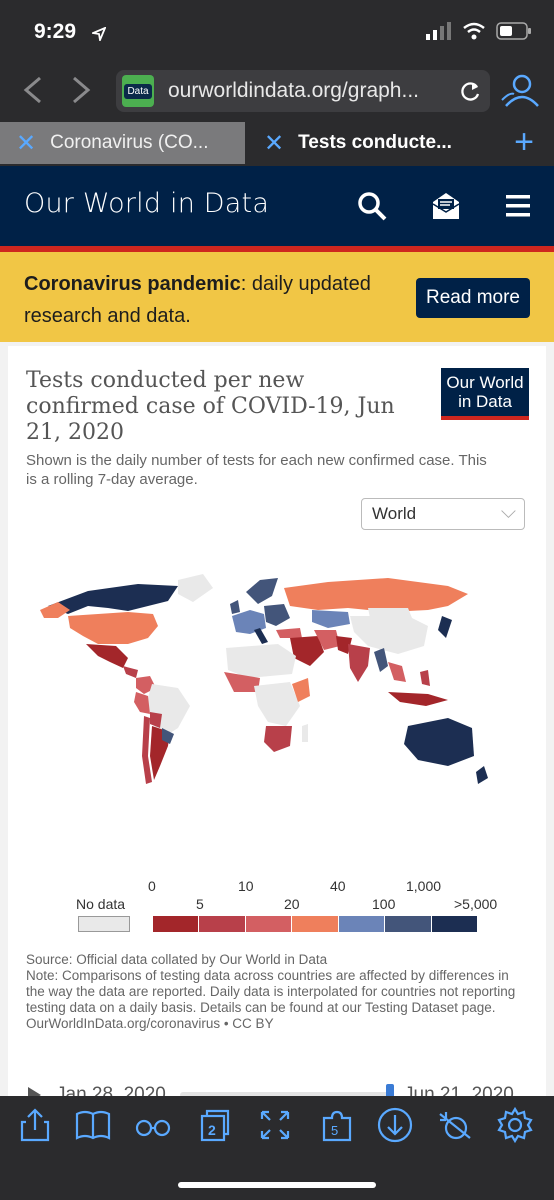  Describe the element at coordinates (277, 31) in the screenshot. I see `status-bar: 9:29` at that location.